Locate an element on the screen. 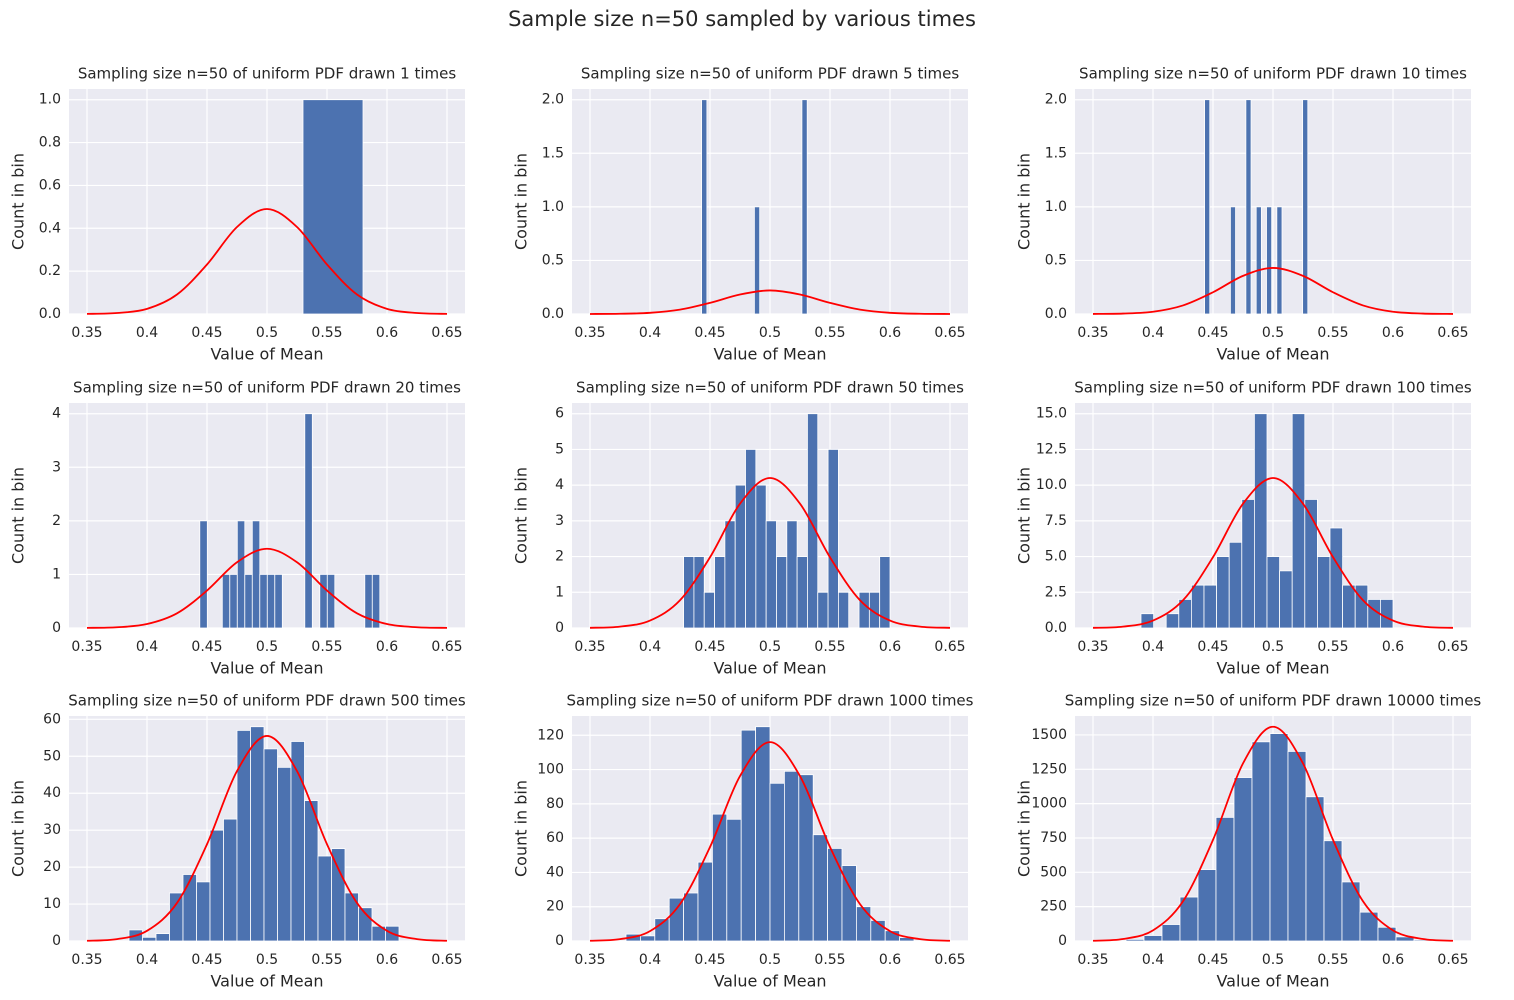  y-tick-label: 120 is located at coordinates (550, 735).